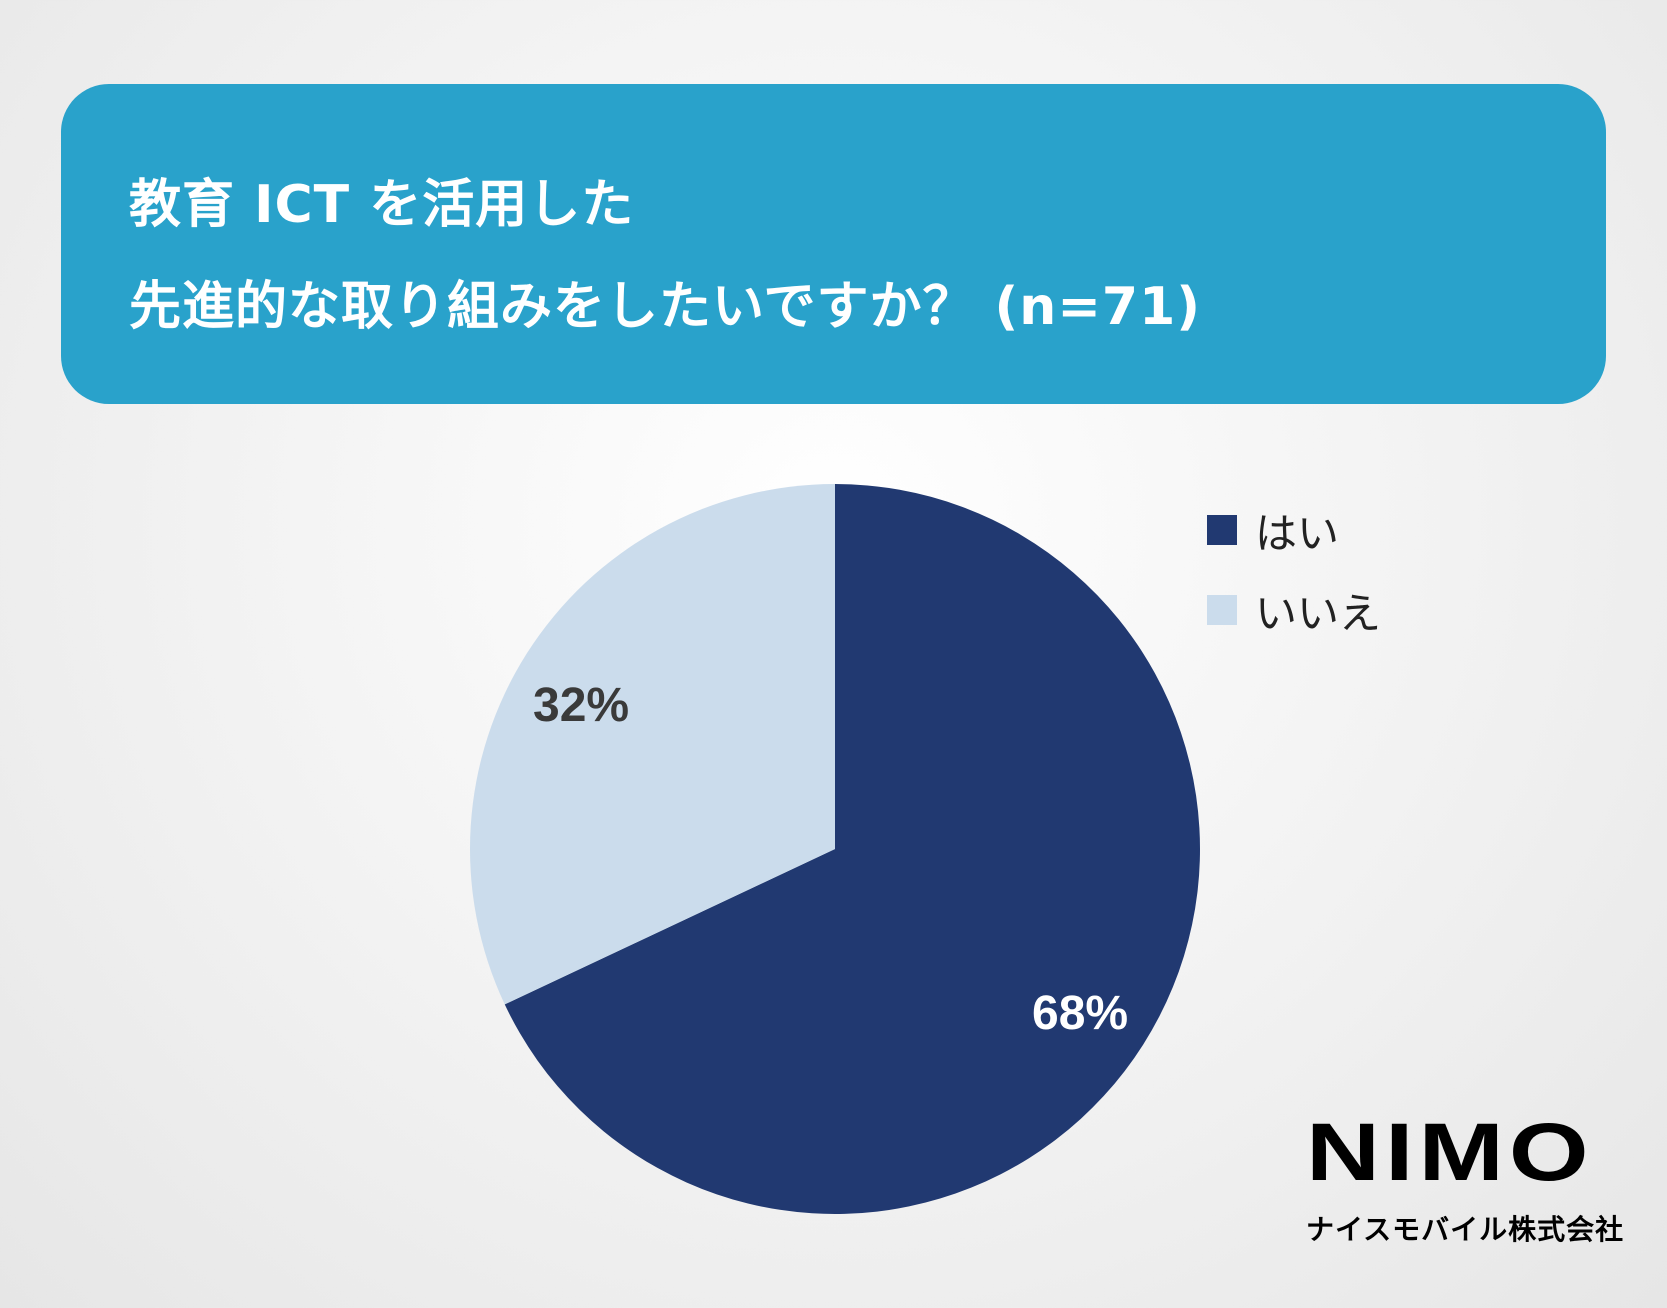 This screenshot has width=1667, height=1308. I want to click on logo-wordmark: NIMO, so click(1450, 1152).